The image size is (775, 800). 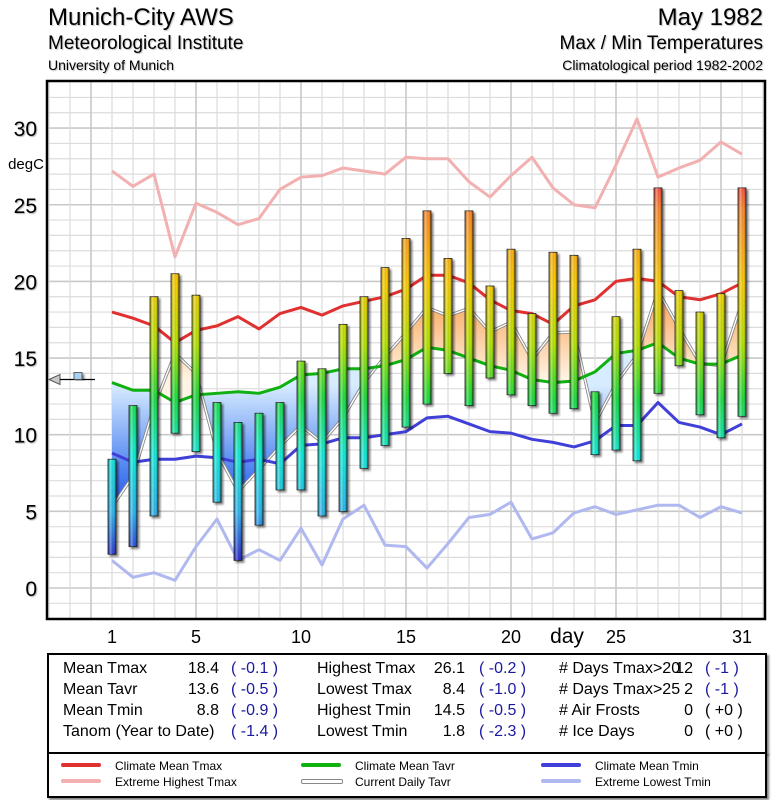 What do you see at coordinates (78, 376) in the screenshot?
I see `marker-bar-icon` at bounding box center [78, 376].